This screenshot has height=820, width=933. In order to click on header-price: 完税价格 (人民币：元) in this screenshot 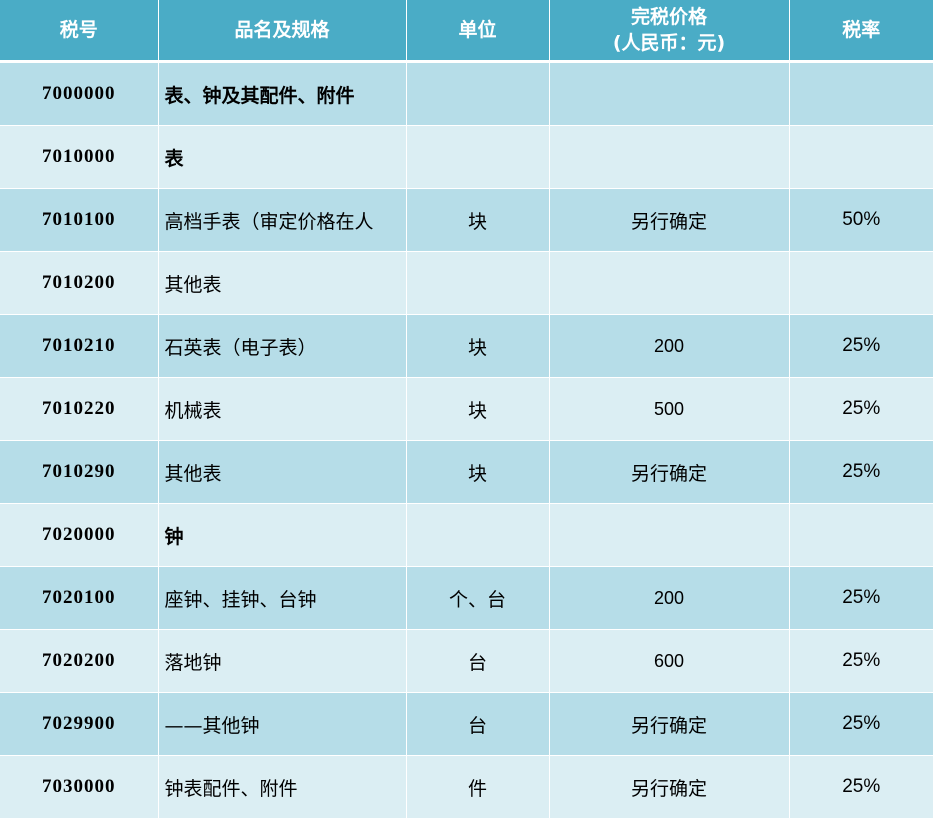, I will do `click(669, 31)`.